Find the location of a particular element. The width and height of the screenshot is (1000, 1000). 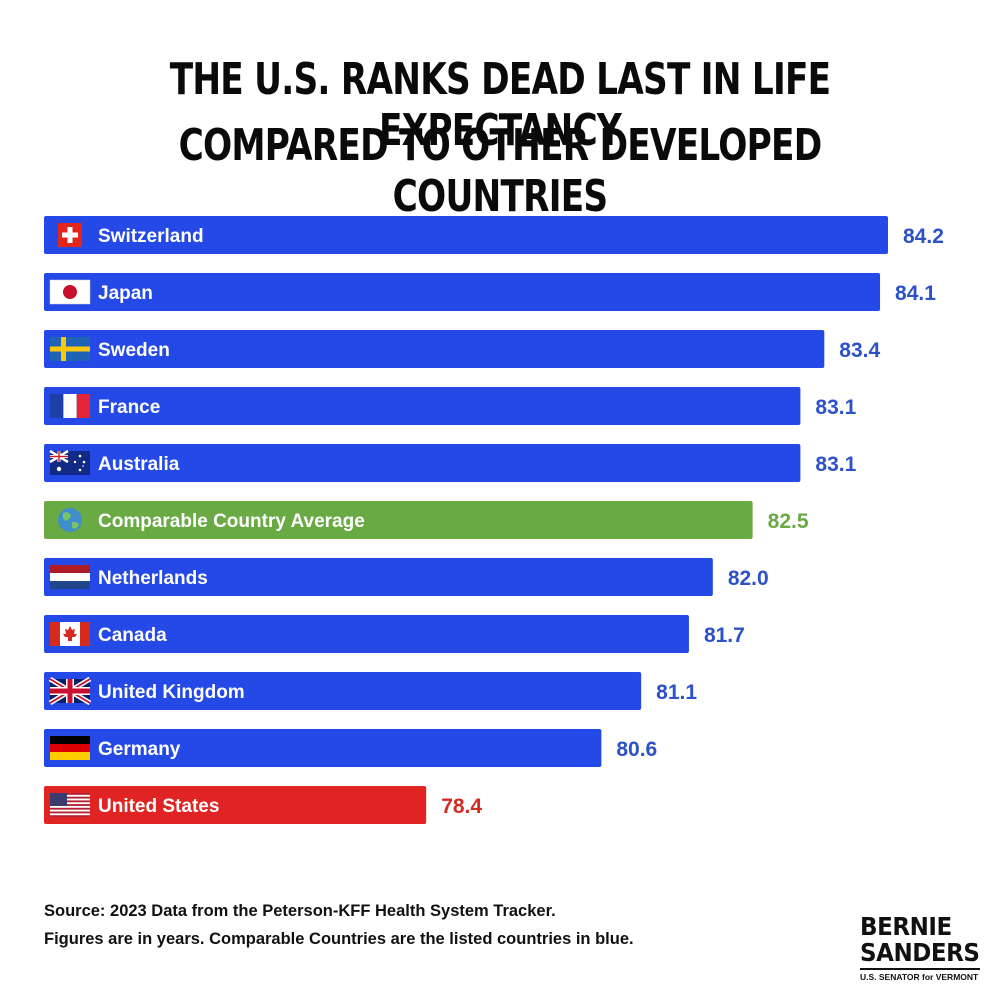

globe-icon is located at coordinates (70, 520).